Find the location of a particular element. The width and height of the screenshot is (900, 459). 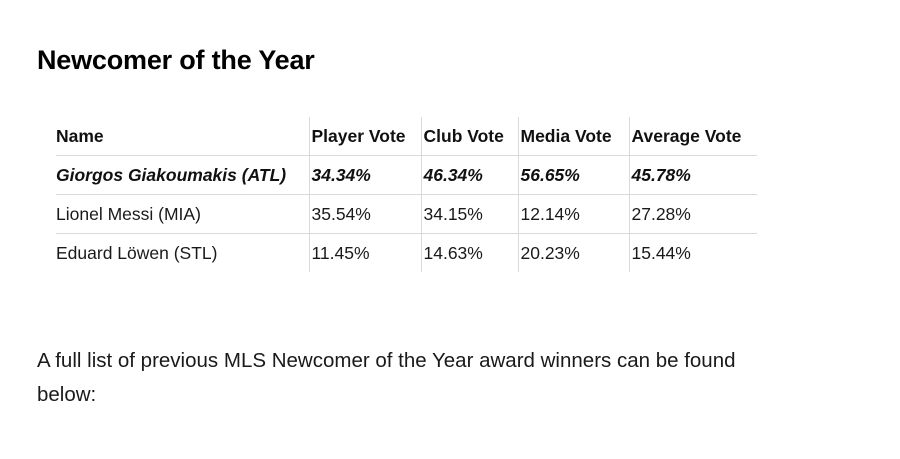

cell-club-vote: 46.34% is located at coordinates (469, 175).